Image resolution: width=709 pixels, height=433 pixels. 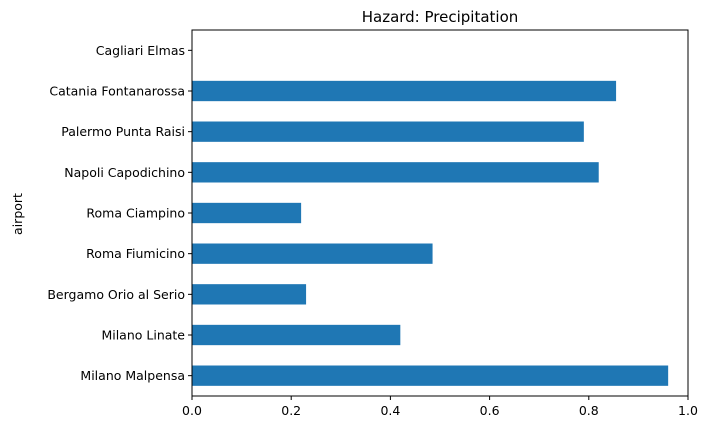 I want to click on y-tick-label: Roma Ciampino, so click(x=135, y=213).